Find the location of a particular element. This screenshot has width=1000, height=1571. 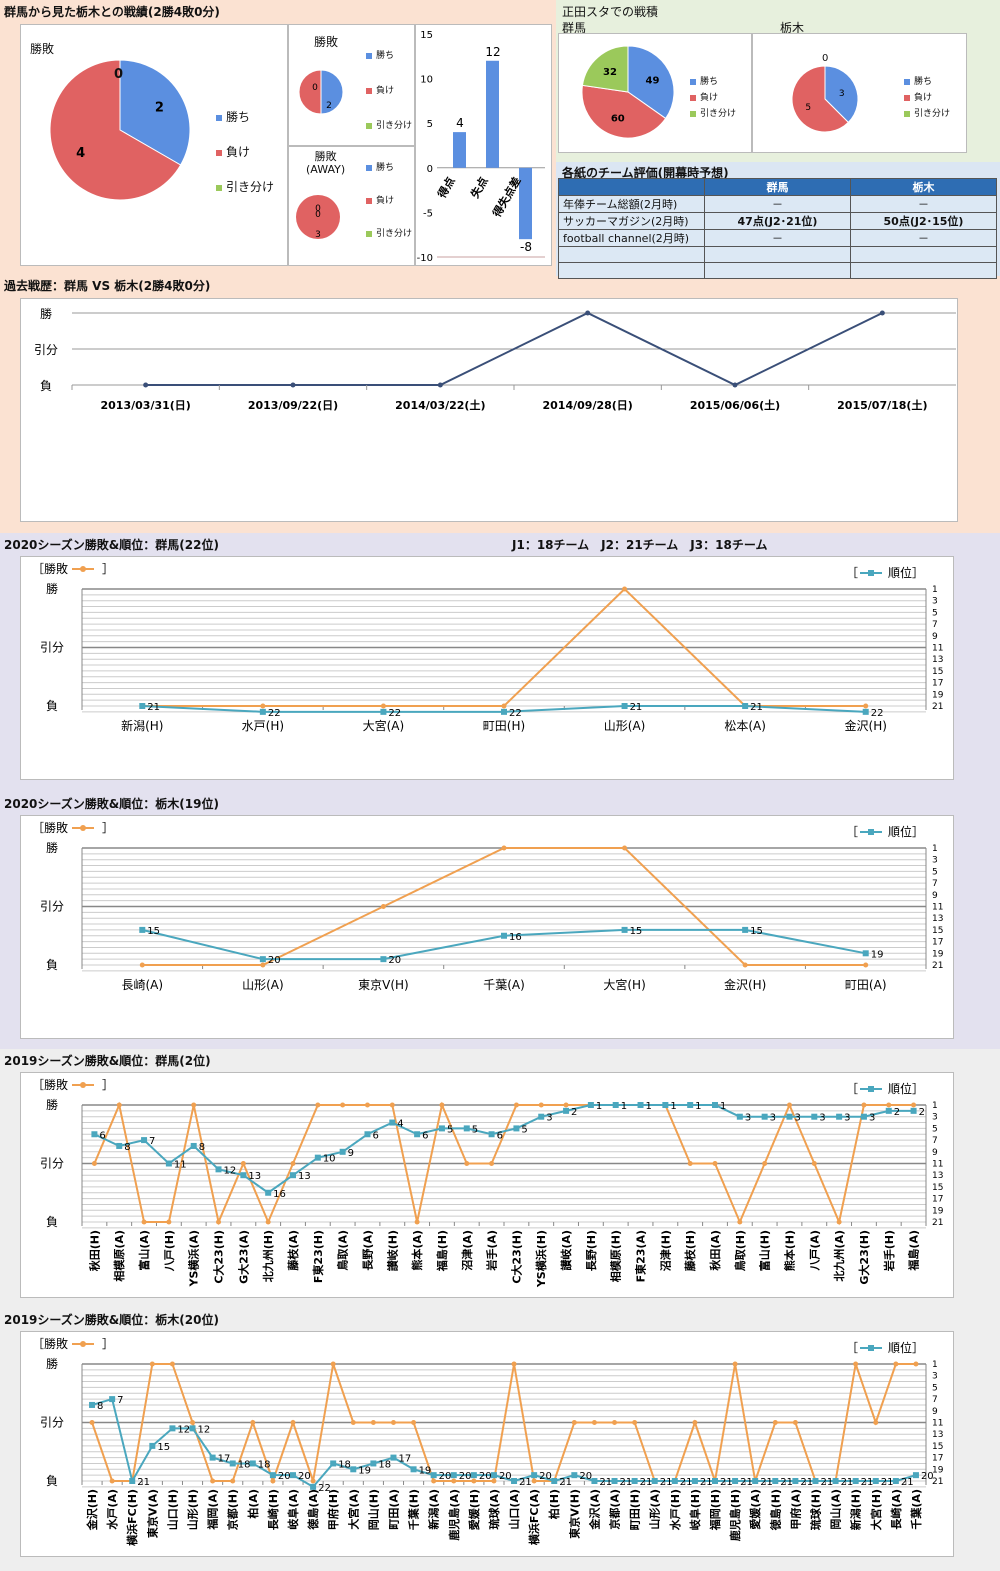

history-title: 過去戦歴：群馬 VS 栃木(2勝4敗0分) is located at coordinates (107, 286).